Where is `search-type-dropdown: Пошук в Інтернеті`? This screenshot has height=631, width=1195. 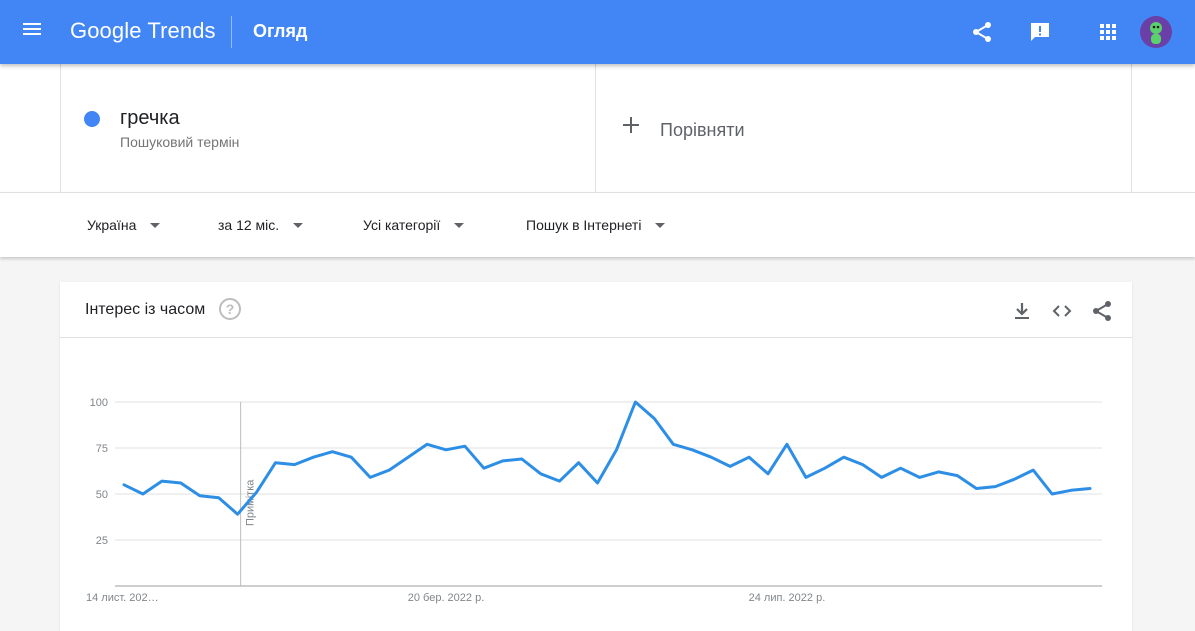 search-type-dropdown: Пошук в Інтернеті is located at coordinates (596, 225).